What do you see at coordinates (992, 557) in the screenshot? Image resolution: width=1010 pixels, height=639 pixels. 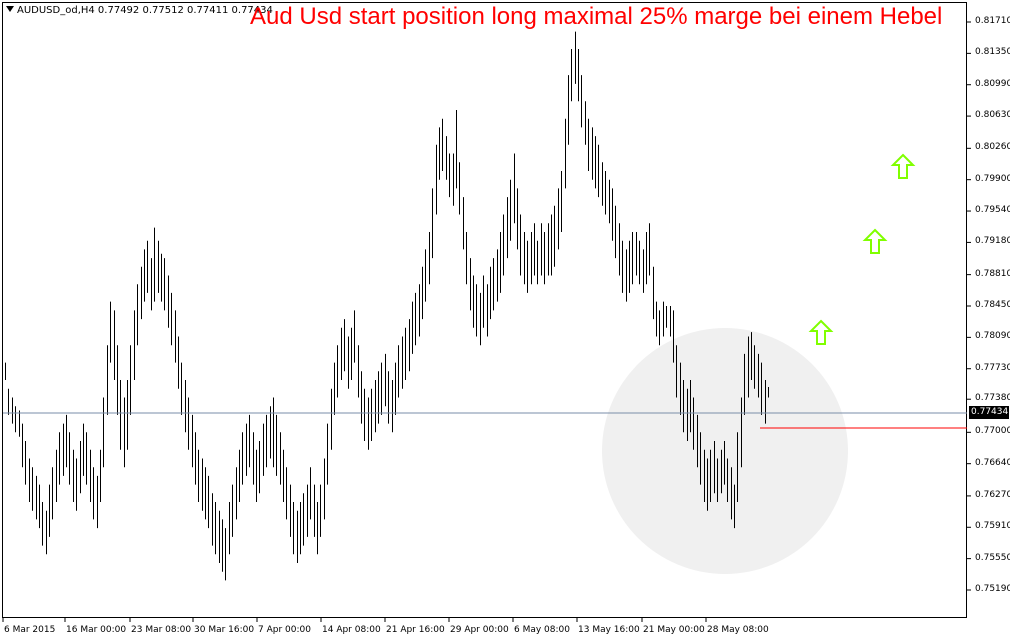 I see `y-tick-label: 0.75550` at bounding box center [992, 557].